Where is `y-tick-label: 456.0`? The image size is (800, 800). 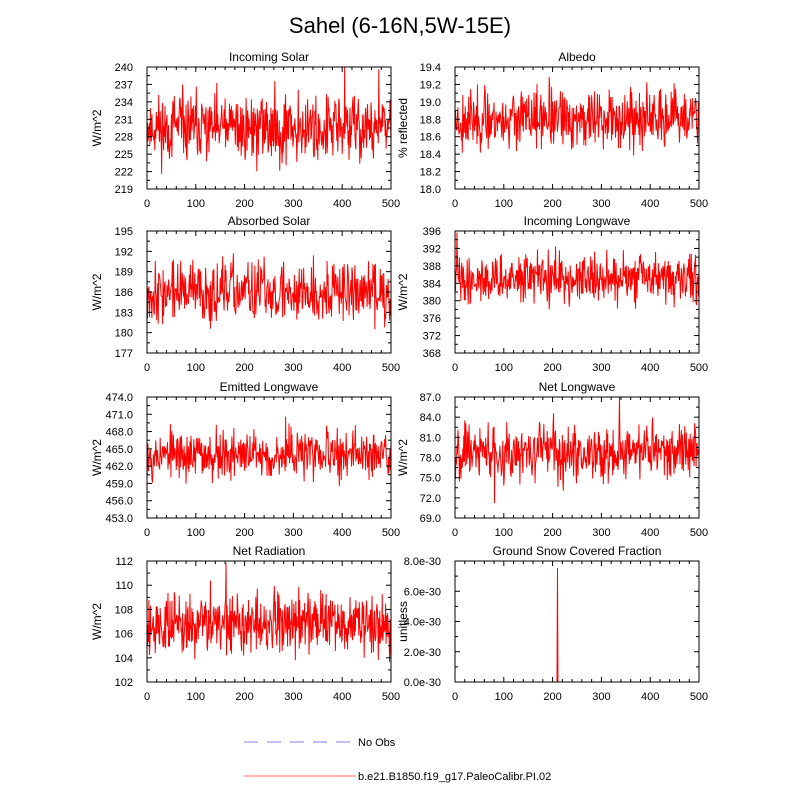 y-tick-label: 456.0 is located at coordinates (119, 502).